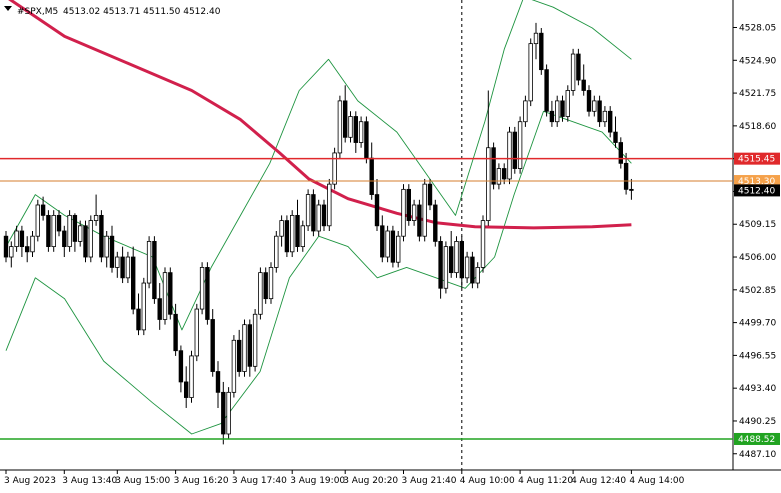  I want to click on x-tick-label: 4 Aug 10:00, so click(487, 481).